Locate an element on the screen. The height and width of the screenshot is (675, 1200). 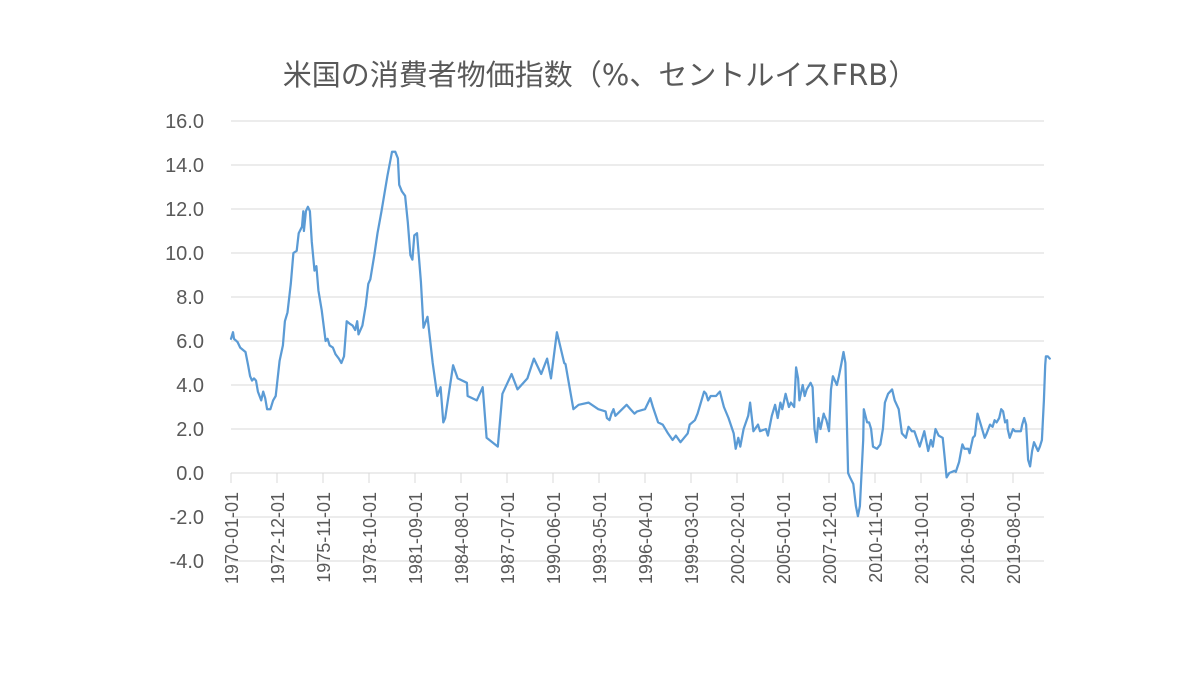
x-tick-label: 1984-08-01 is located at coordinates (462, 538).